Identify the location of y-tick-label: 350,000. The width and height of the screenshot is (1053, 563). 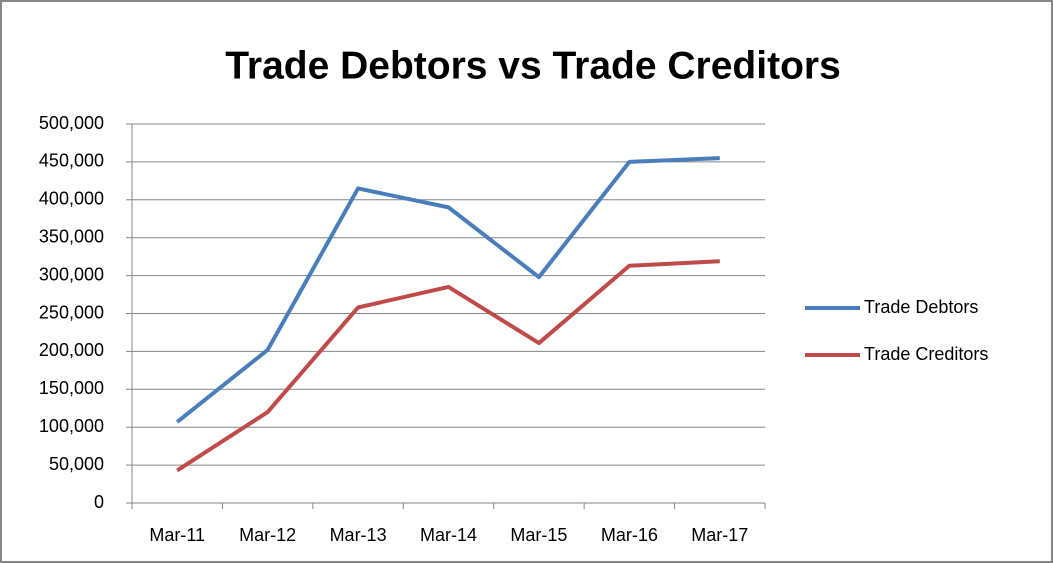
(71, 236).